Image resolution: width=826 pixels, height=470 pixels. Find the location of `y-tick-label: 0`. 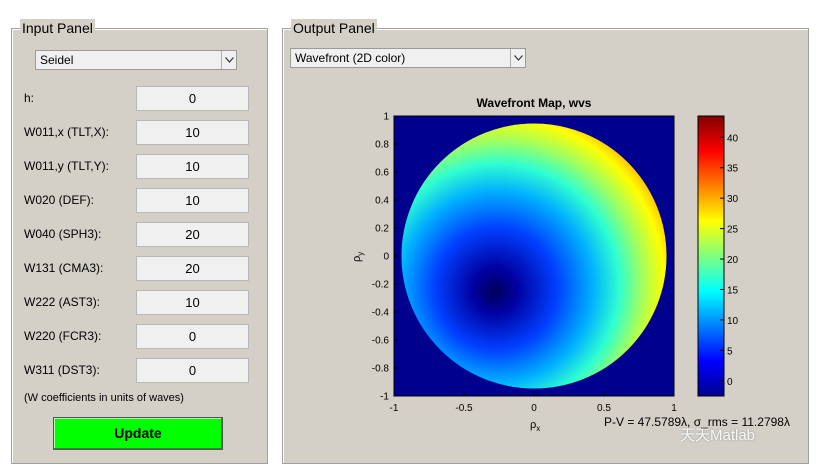

y-tick-label: 0 is located at coordinates (386, 257).